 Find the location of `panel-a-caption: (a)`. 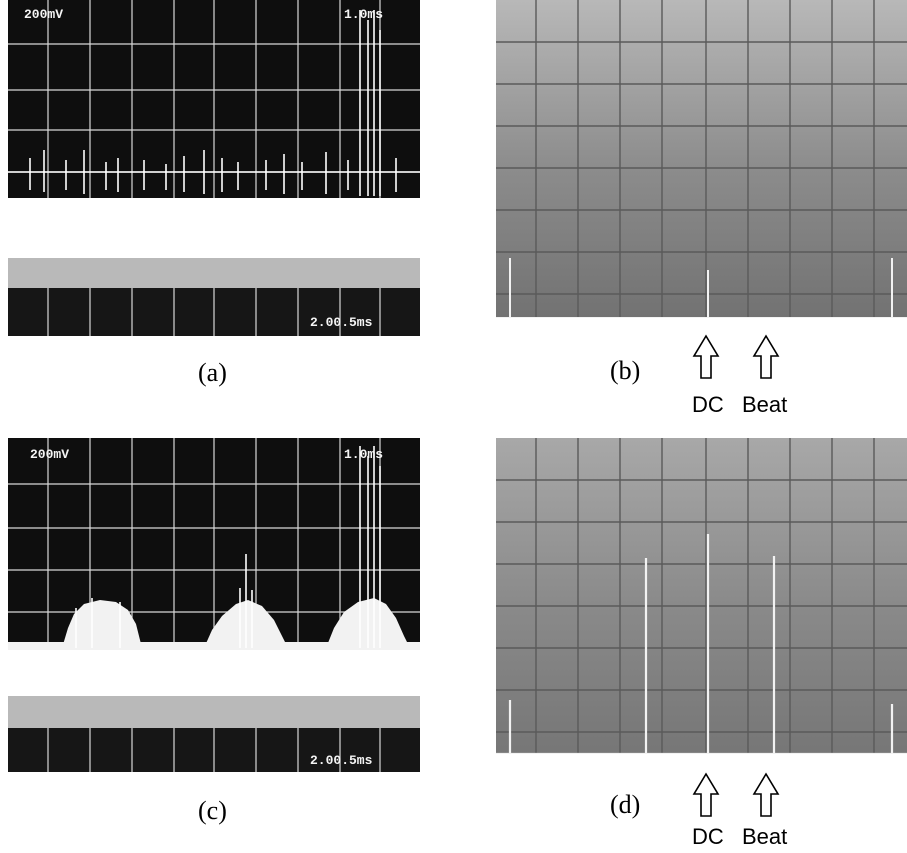

panel-a-caption: (a) is located at coordinates (212, 372).